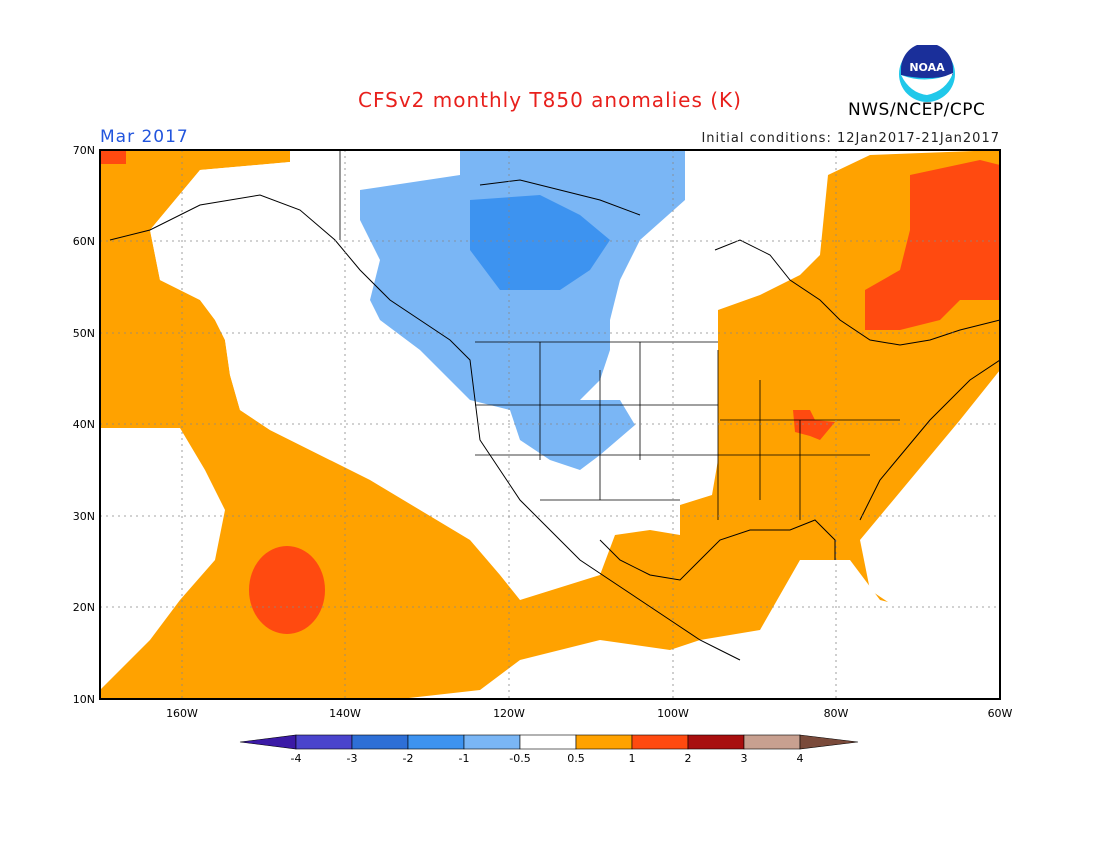 Image resolution: width=1100 pixels, height=850 pixels. Describe the element at coordinates (744, 758) in the screenshot. I see `colorbar-tick-label: 3` at that location.